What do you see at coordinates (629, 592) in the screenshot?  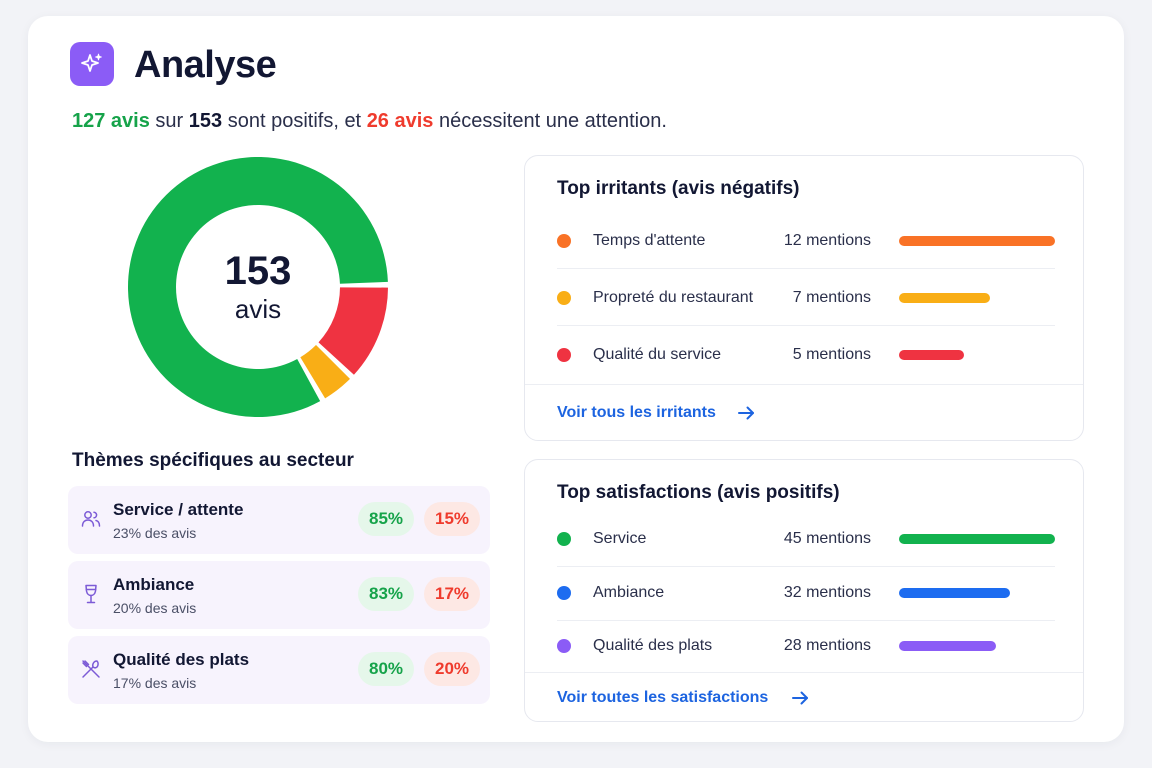 I see `satisfaction-label: Ambiance` at bounding box center [629, 592].